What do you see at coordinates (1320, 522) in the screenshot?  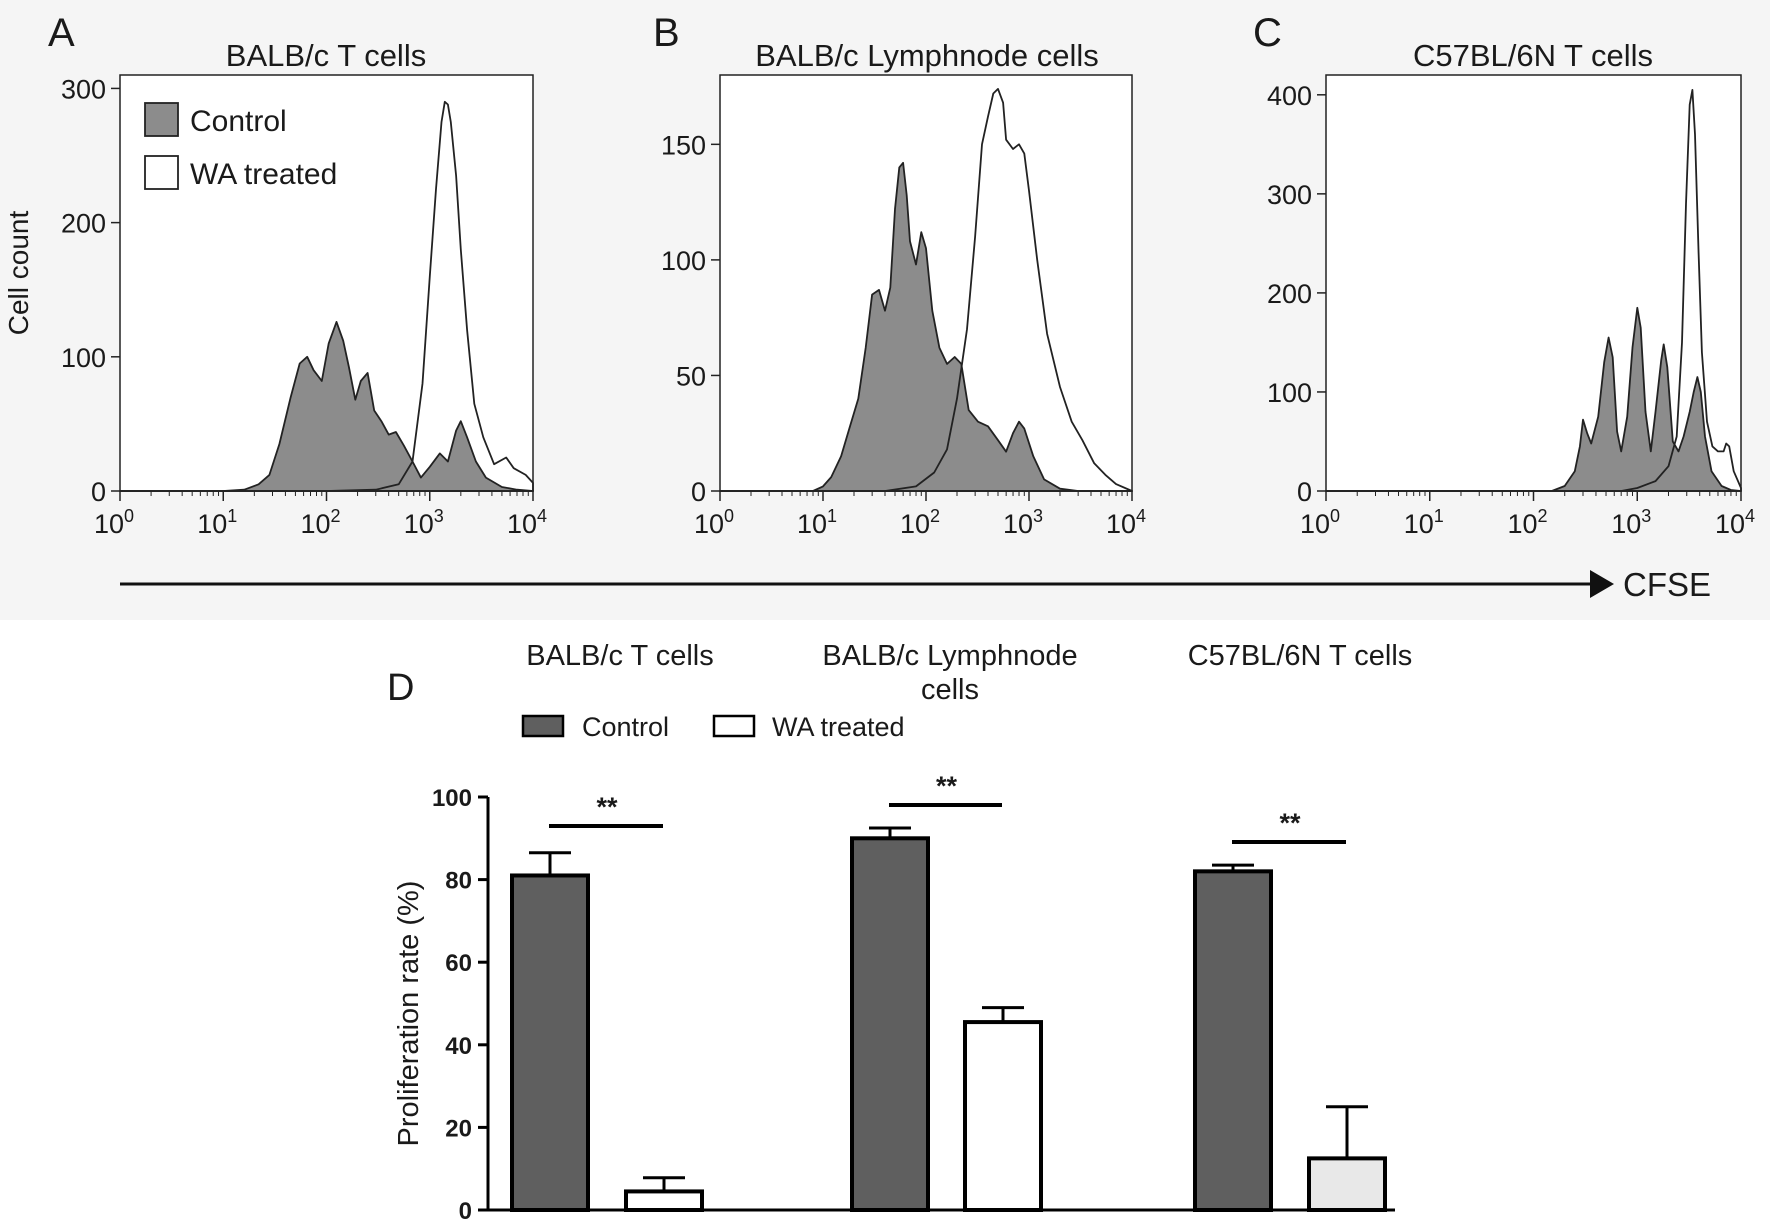 I see `panel-c-xtick-label: 10⁰` at bounding box center [1320, 522].